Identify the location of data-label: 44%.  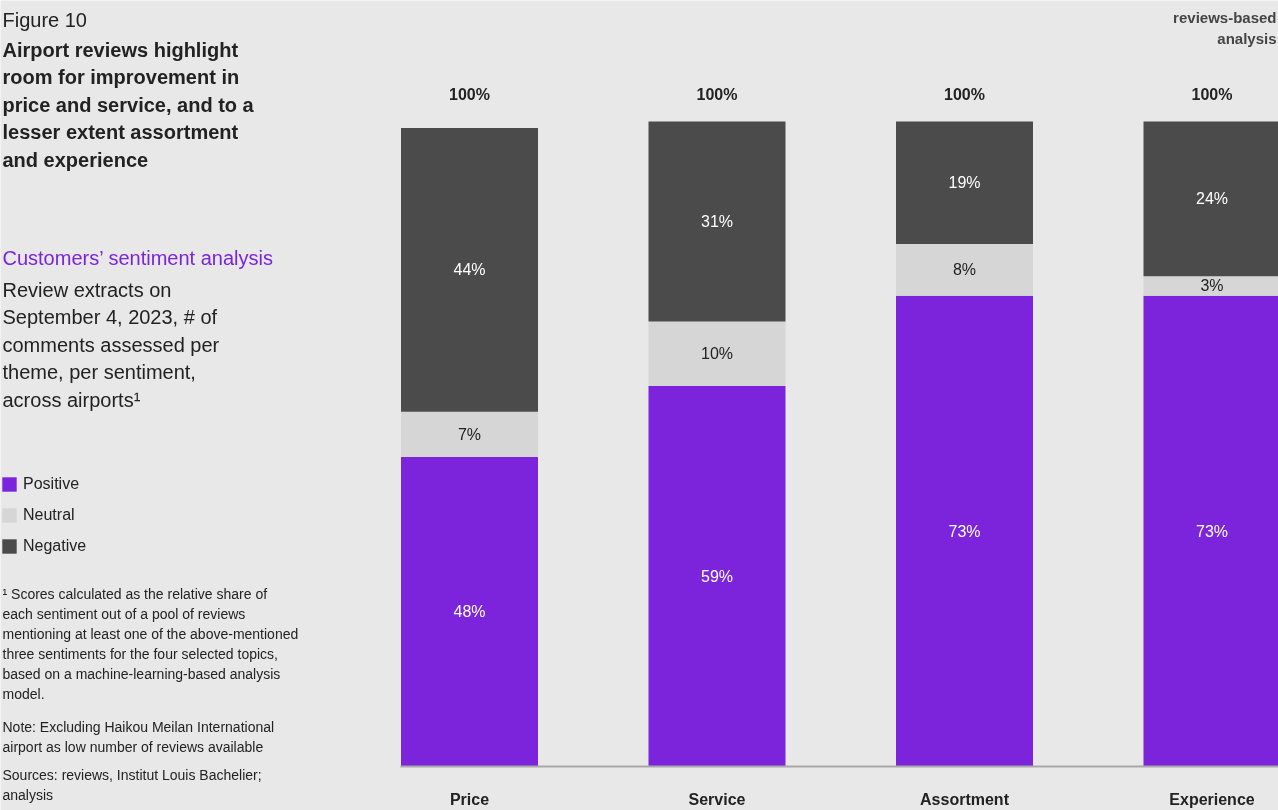
(469, 270).